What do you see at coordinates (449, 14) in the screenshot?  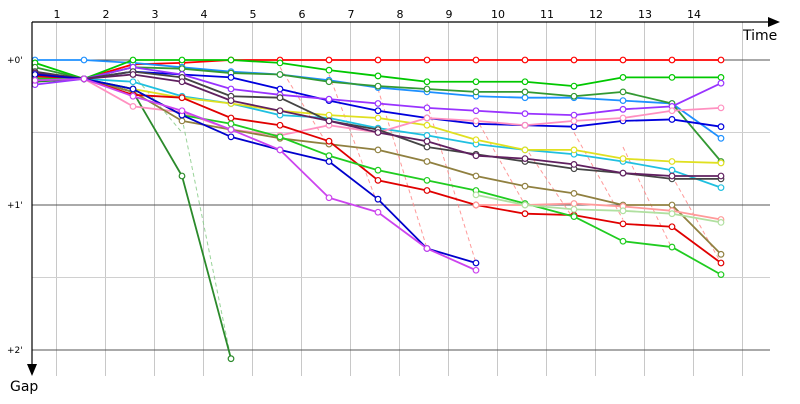 I see `x-tick-label: 9` at bounding box center [449, 14].